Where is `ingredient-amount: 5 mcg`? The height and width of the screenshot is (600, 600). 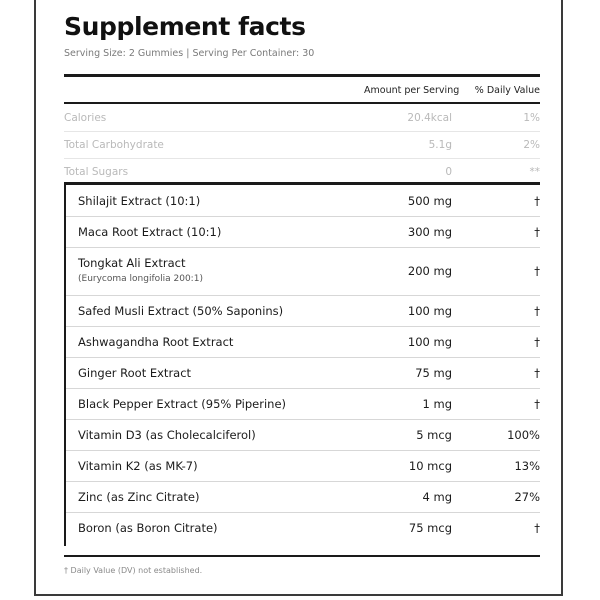 ingredient-amount: 5 mcg is located at coordinates (434, 435).